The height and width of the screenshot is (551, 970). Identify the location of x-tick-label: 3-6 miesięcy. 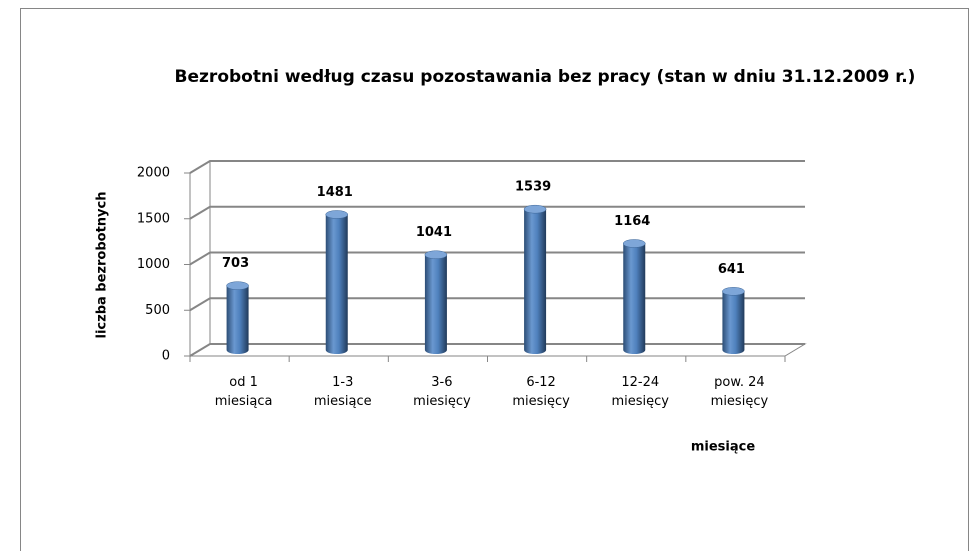
(442, 392).